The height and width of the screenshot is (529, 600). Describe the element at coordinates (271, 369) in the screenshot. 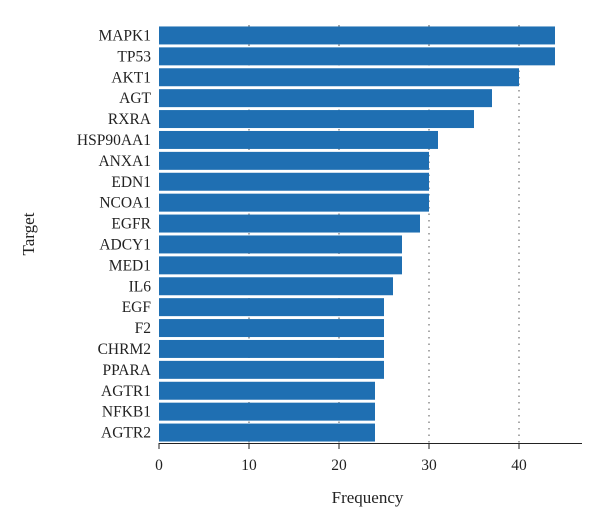

I see `bar-ppara` at that location.